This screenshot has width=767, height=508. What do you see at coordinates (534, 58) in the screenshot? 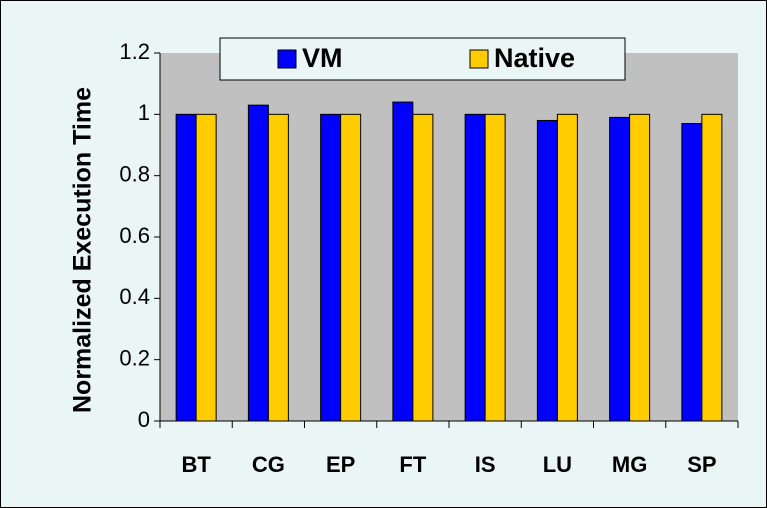
I see `legend-label: Native` at bounding box center [534, 58].